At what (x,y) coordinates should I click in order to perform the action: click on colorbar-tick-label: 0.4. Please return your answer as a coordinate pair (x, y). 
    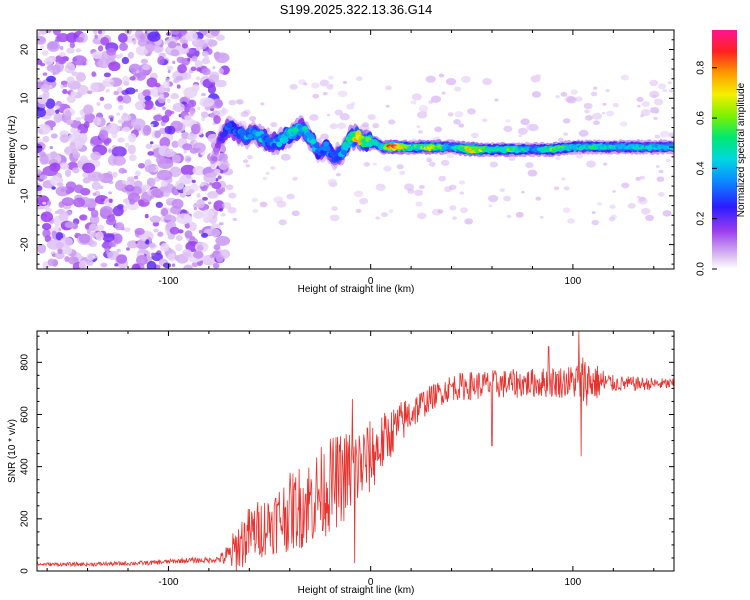
    Looking at the image, I should click on (701, 168).